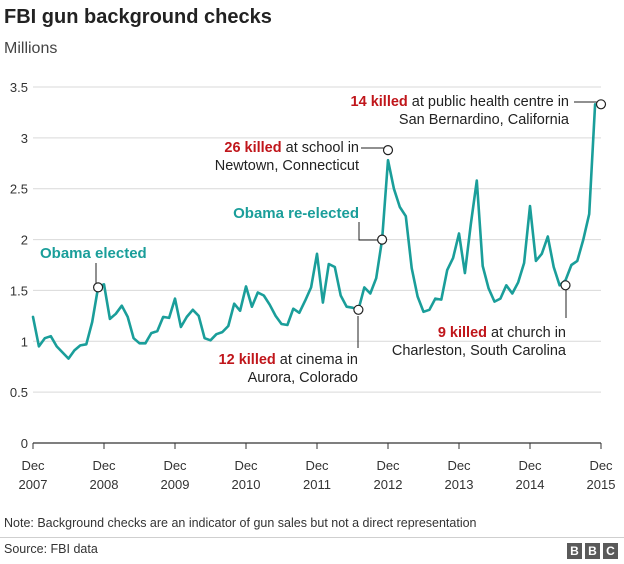 The width and height of the screenshot is (624, 564). Describe the element at coordinates (317, 360) in the screenshot. I see `annotation-text: at cinema in` at that location.